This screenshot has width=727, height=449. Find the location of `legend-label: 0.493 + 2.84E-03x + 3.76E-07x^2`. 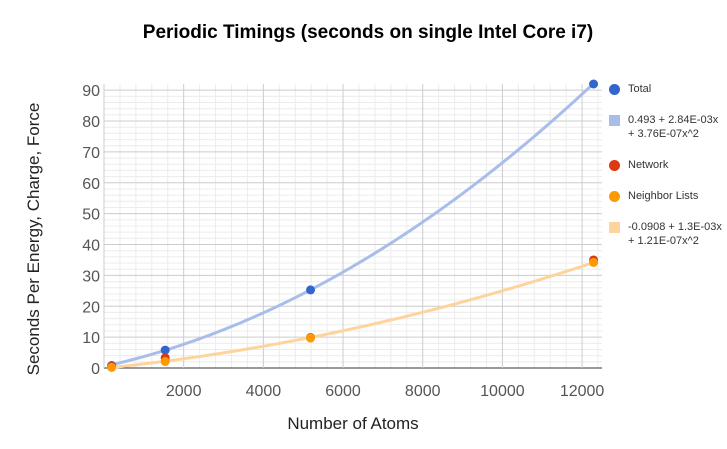

legend-label: 0.493 + 2.84E-03x + 3.76E-07x^2 is located at coordinates (673, 127).